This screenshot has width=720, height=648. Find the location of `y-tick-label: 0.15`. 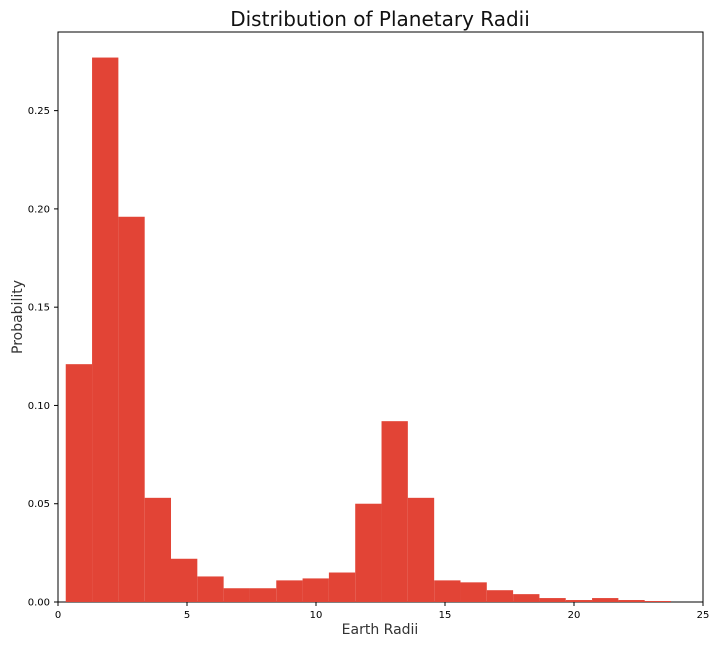

y-tick-label: 0.15 is located at coordinates (39, 308).